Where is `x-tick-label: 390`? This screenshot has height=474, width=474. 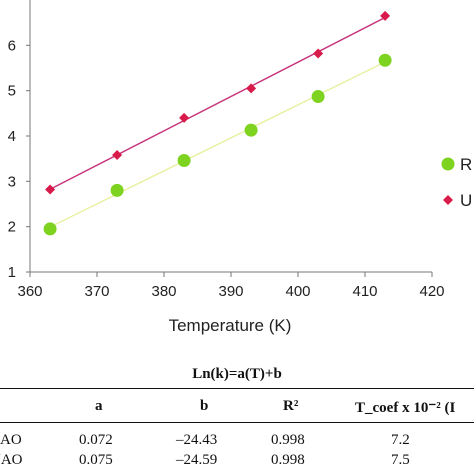 x-tick-label: 390 is located at coordinates (230, 291).